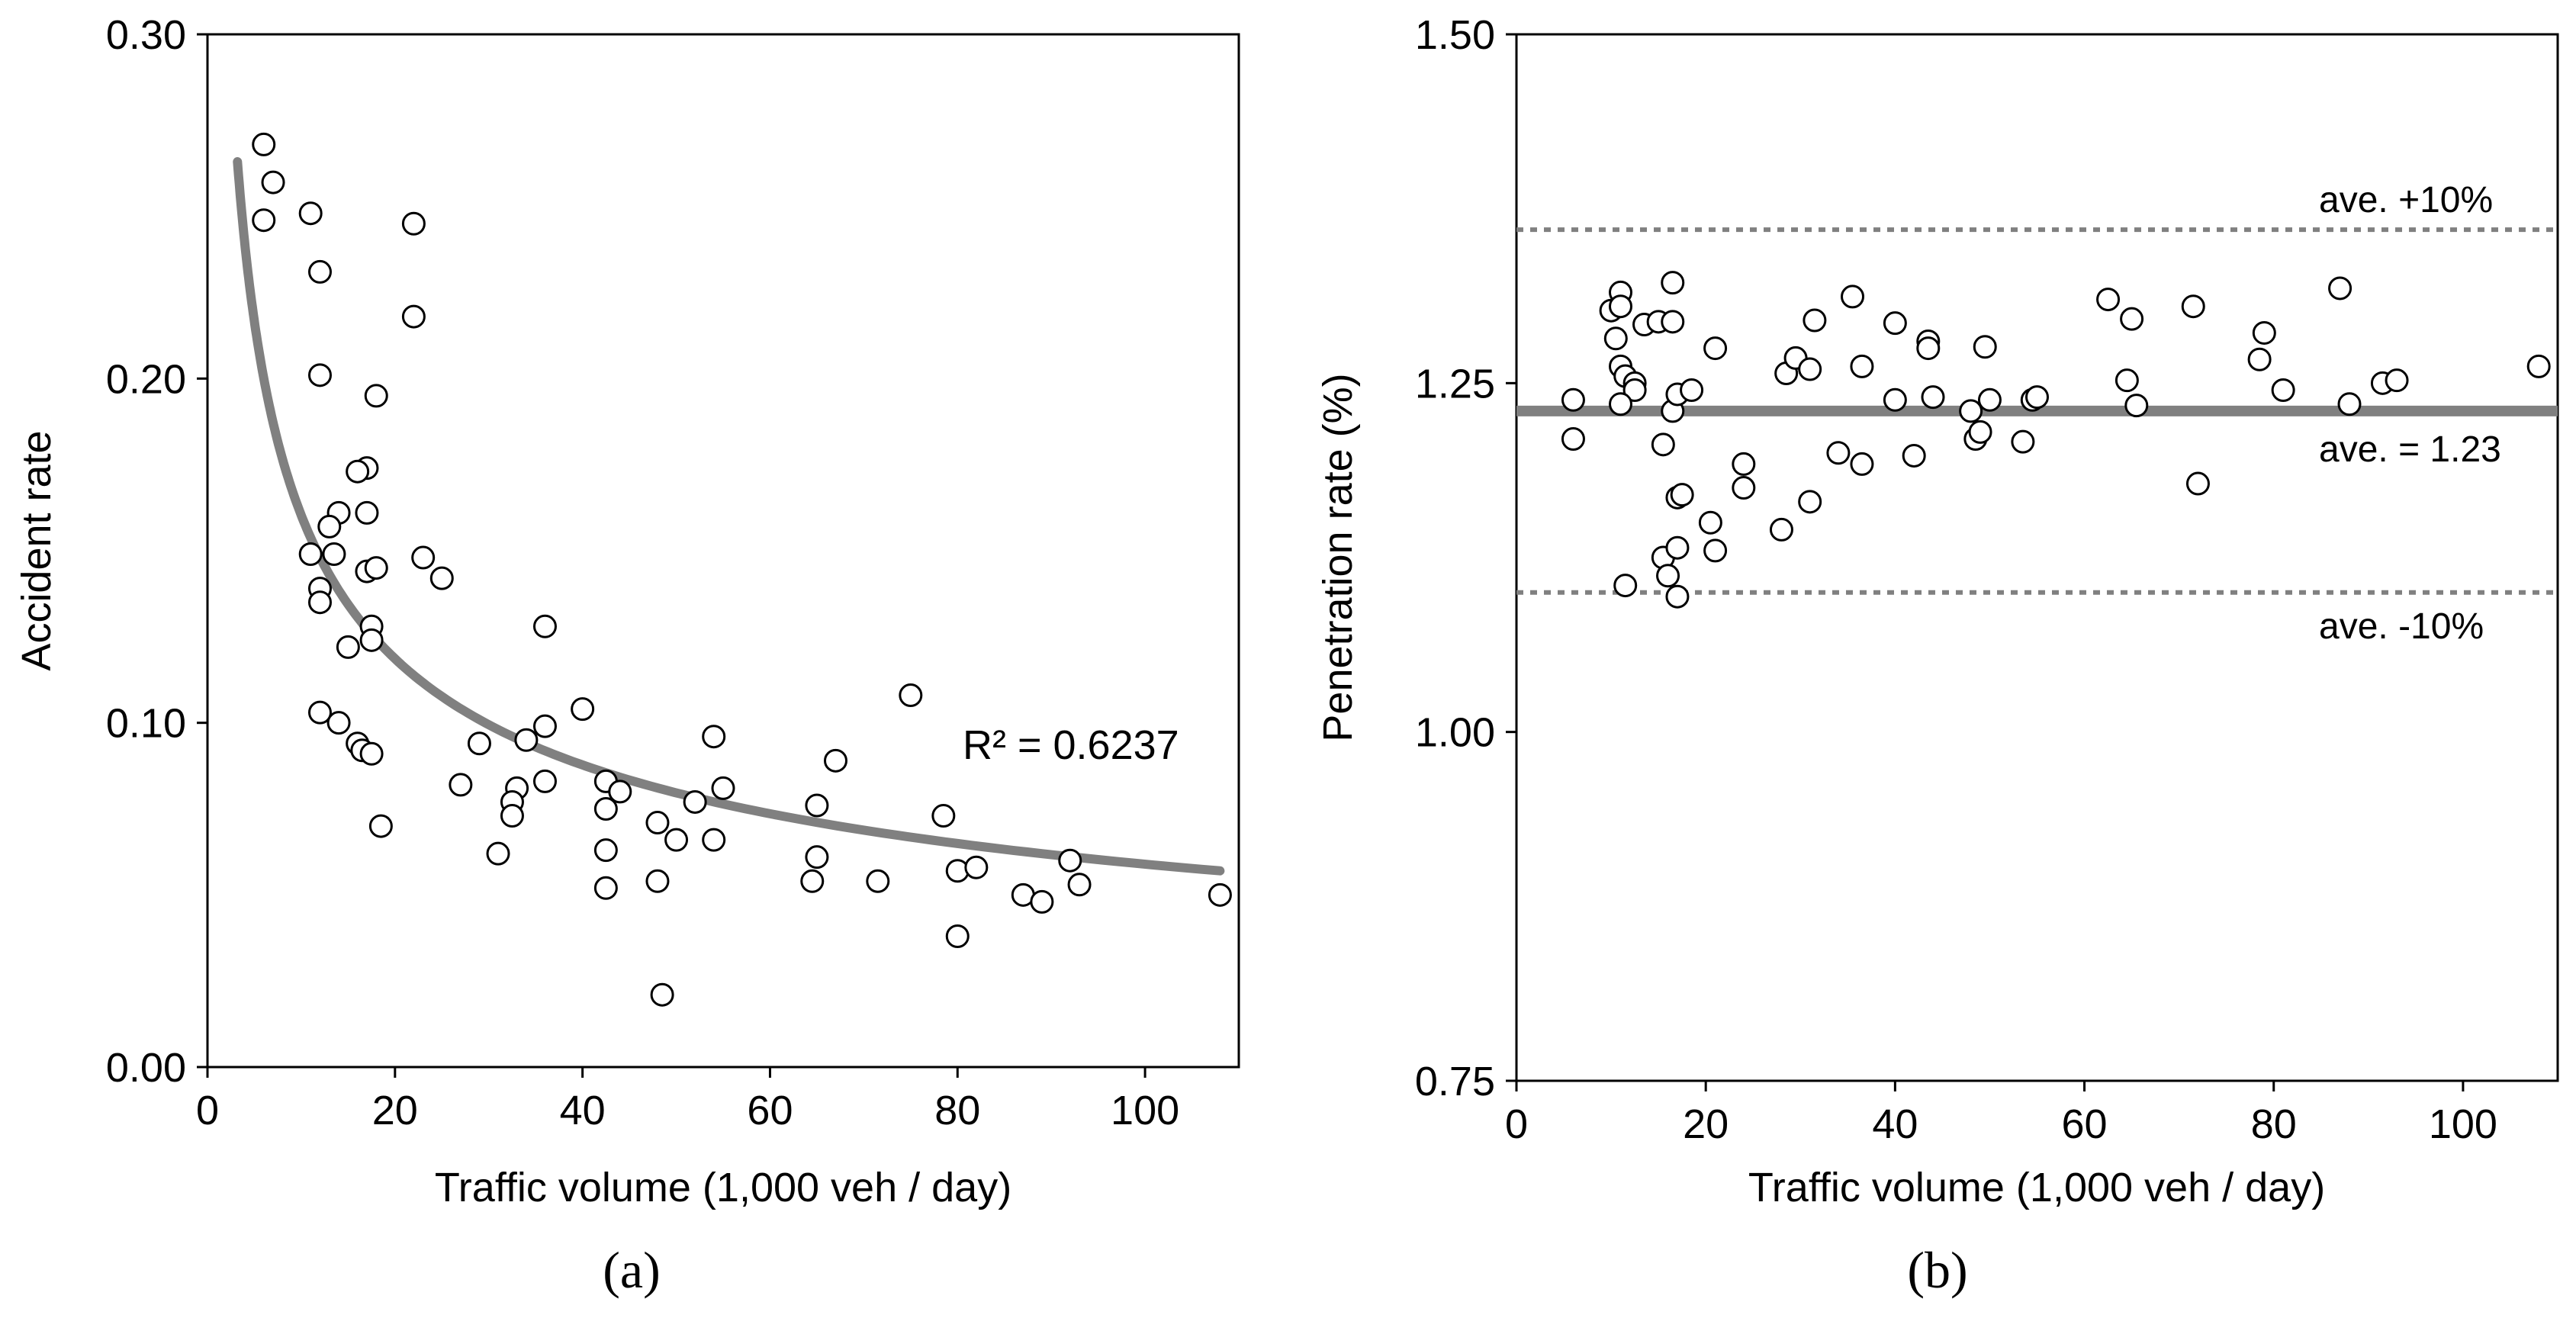  I want to click on panel-a-r-squared-label: R² = 0.6237, so click(1071, 745).